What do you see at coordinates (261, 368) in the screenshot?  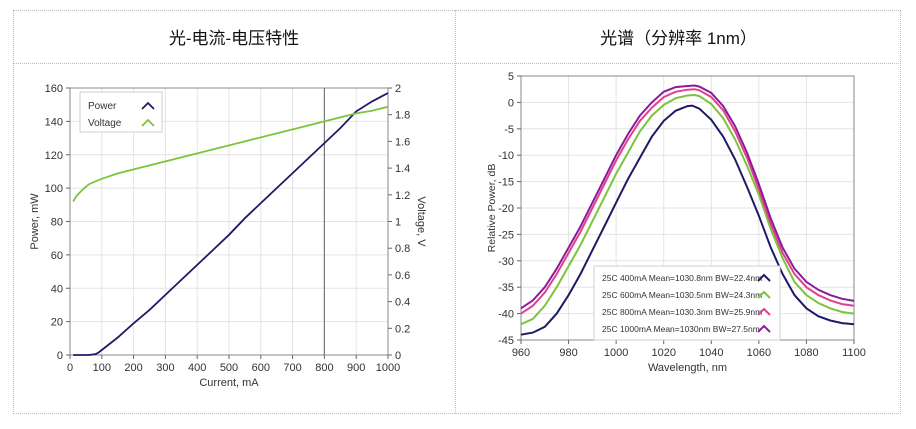 I see `x-tick-label: 600` at bounding box center [261, 368].